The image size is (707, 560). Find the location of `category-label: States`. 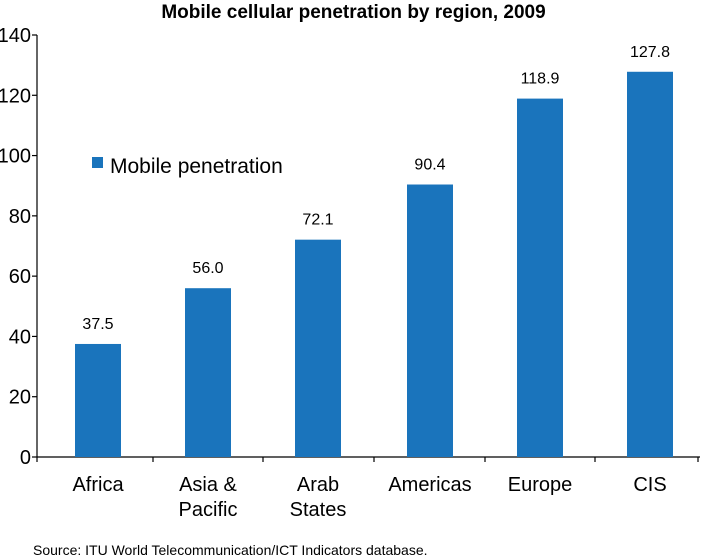

category-label: States is located at coordinates (318, 510).